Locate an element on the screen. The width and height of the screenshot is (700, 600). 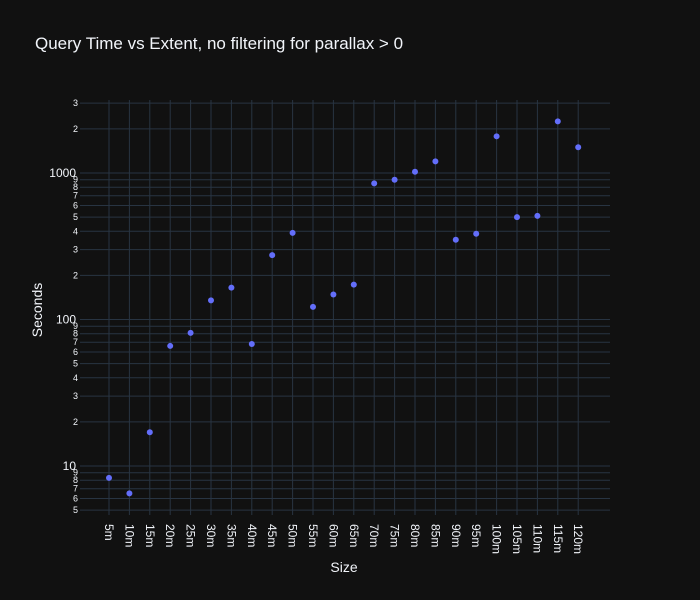
x-tick-label: 120m is located at coordinates (578, 539).